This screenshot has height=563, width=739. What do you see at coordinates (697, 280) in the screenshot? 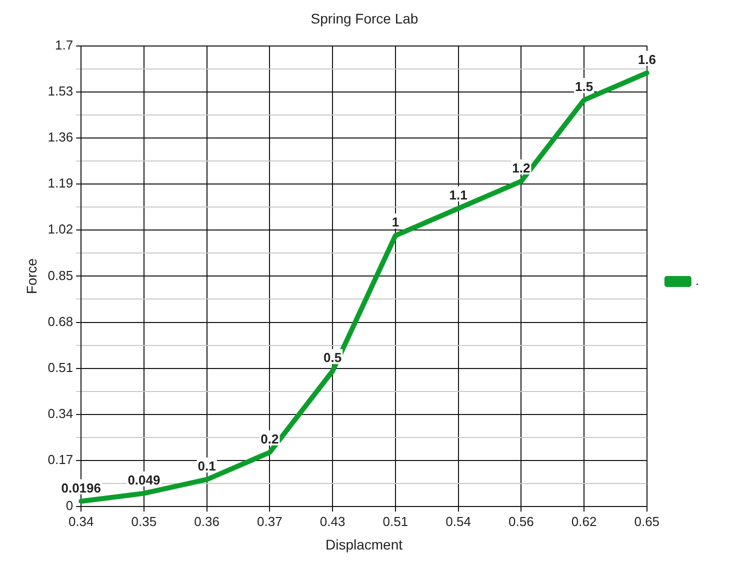
I see `legend-label: .` at bounding box center [697, 280].